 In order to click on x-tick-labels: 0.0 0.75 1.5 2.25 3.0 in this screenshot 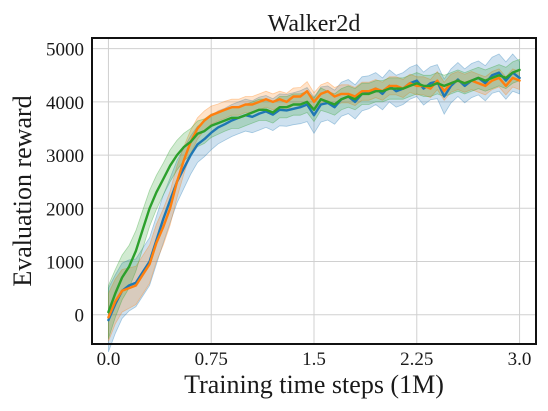, I will do `click(314, 359)`.